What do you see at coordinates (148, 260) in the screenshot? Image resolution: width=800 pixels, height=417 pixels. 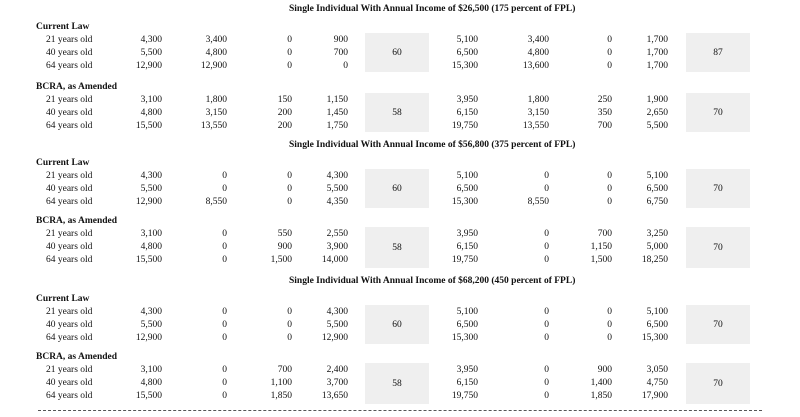 I see `table-cell: 15,500` at bounding box center [148, 260].